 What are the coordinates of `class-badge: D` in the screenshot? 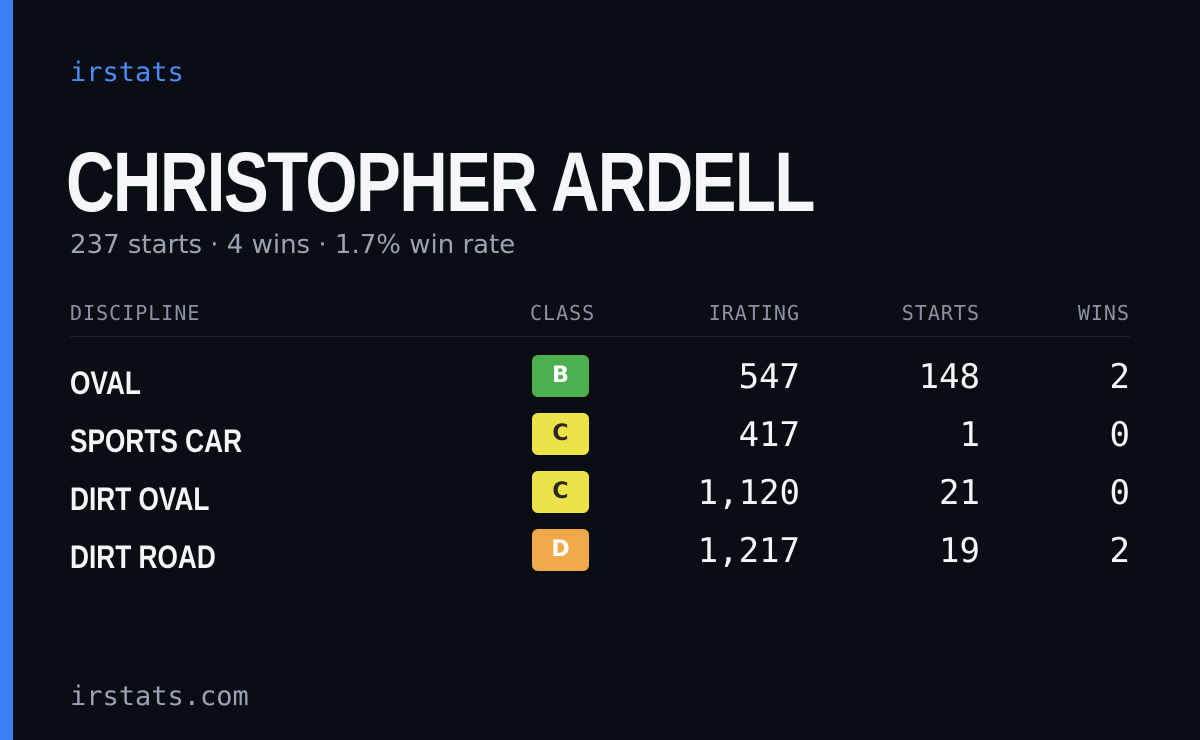 It's located at (560, 550).